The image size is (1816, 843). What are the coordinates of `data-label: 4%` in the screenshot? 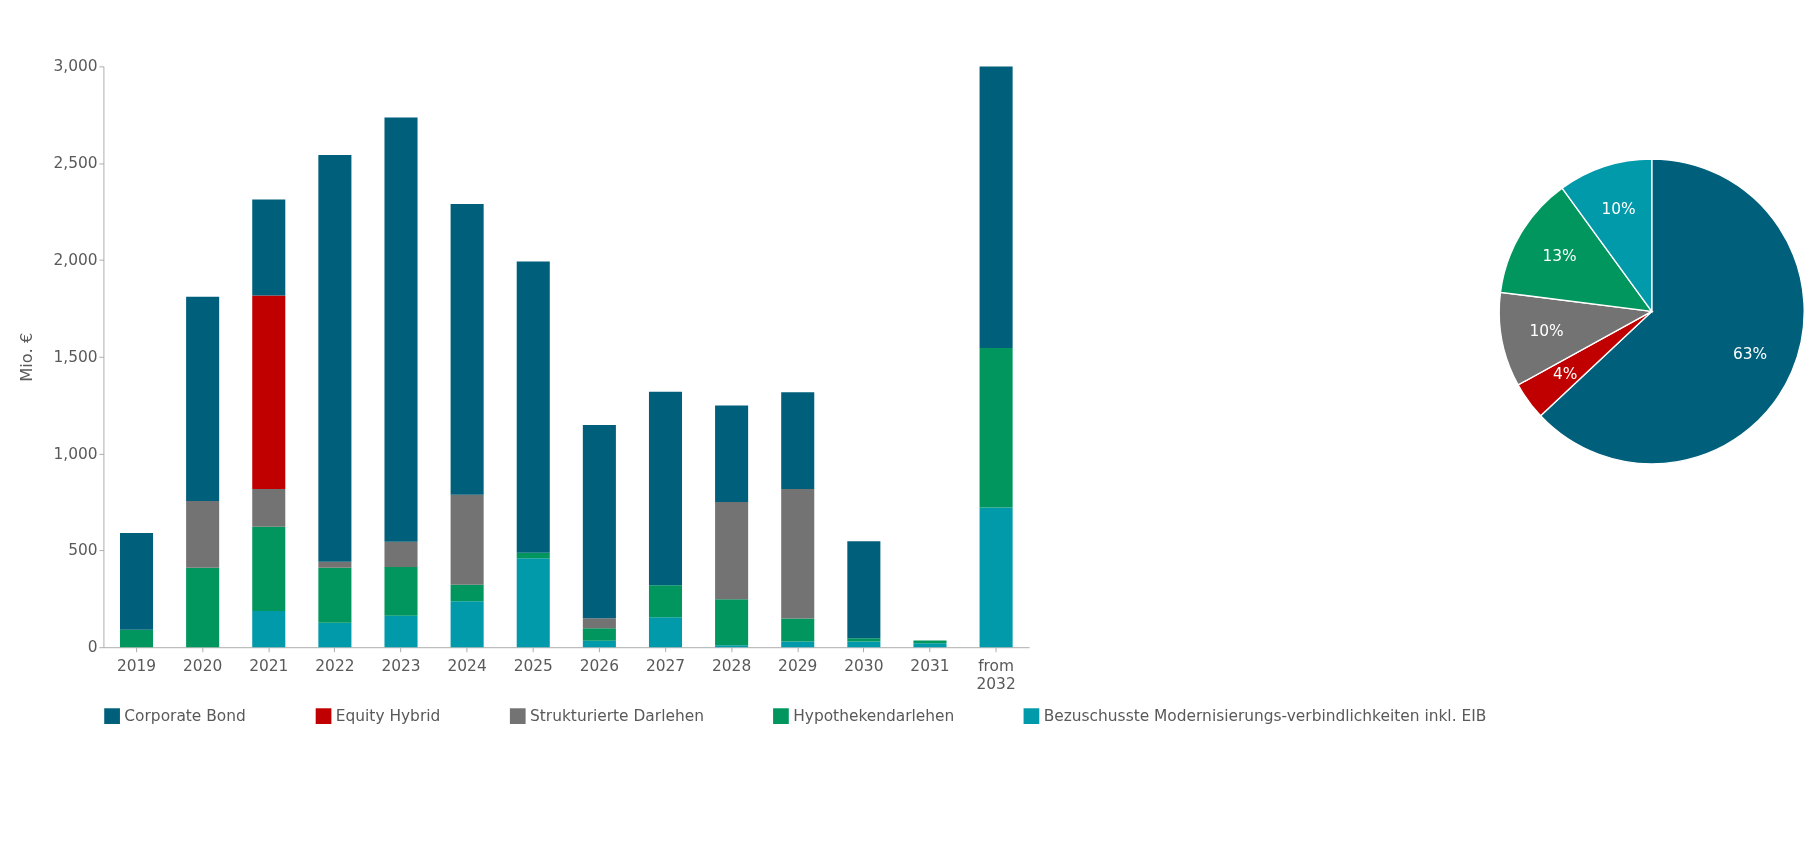 It's located at (1565, 373).